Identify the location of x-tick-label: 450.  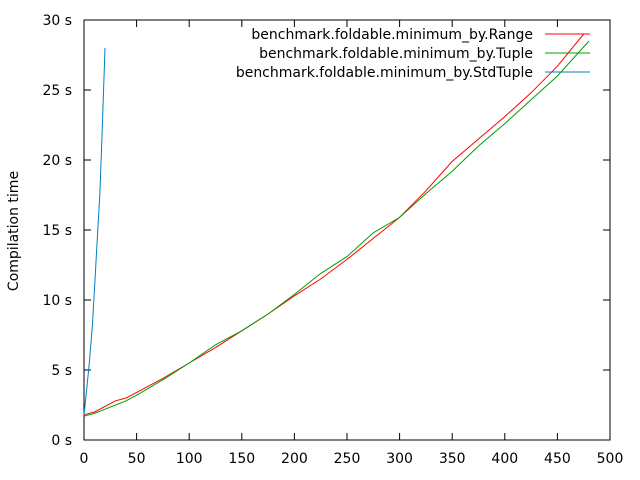
(557, 459).